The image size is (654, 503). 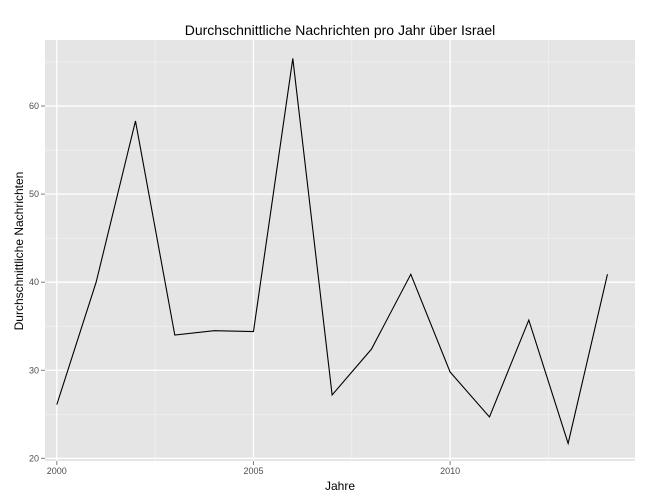 I want to click on y-tick-label: 50, so click(x=34, y=194).